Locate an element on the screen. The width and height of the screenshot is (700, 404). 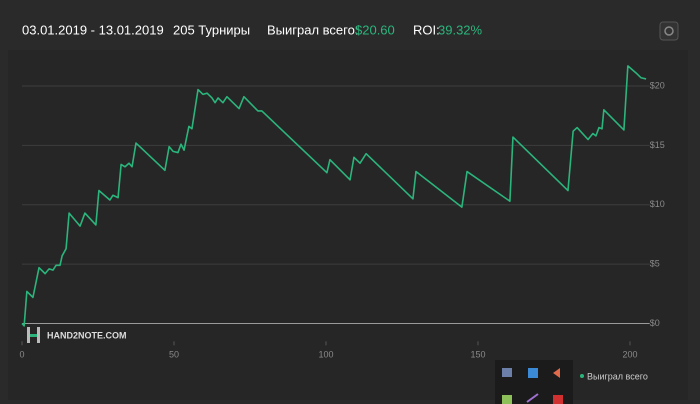
roi-value: 39.32% is located at coordinates (460, 29).